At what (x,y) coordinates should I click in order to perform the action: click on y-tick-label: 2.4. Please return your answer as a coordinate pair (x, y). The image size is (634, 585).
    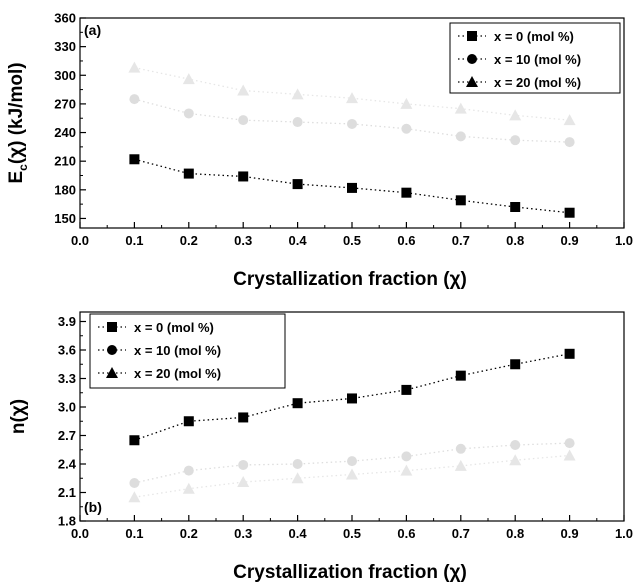
    Looking at the image, I should click on (67, 464).